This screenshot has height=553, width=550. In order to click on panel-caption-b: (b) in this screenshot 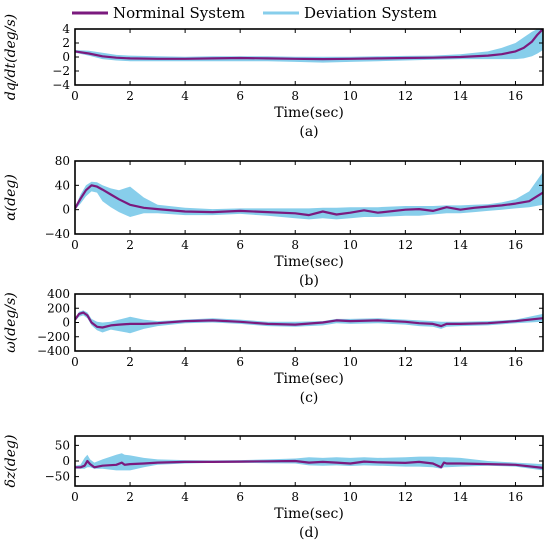, I will do `click(309, 281)`.